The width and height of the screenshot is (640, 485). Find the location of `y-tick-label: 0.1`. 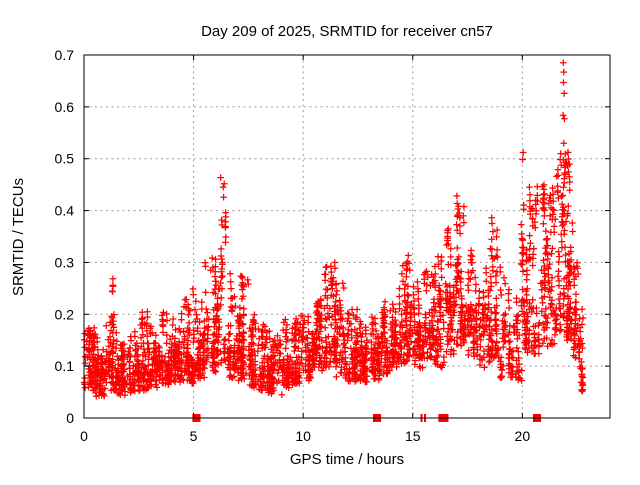

y-tick-label: 0.1 is located at coordinates (65, 366).